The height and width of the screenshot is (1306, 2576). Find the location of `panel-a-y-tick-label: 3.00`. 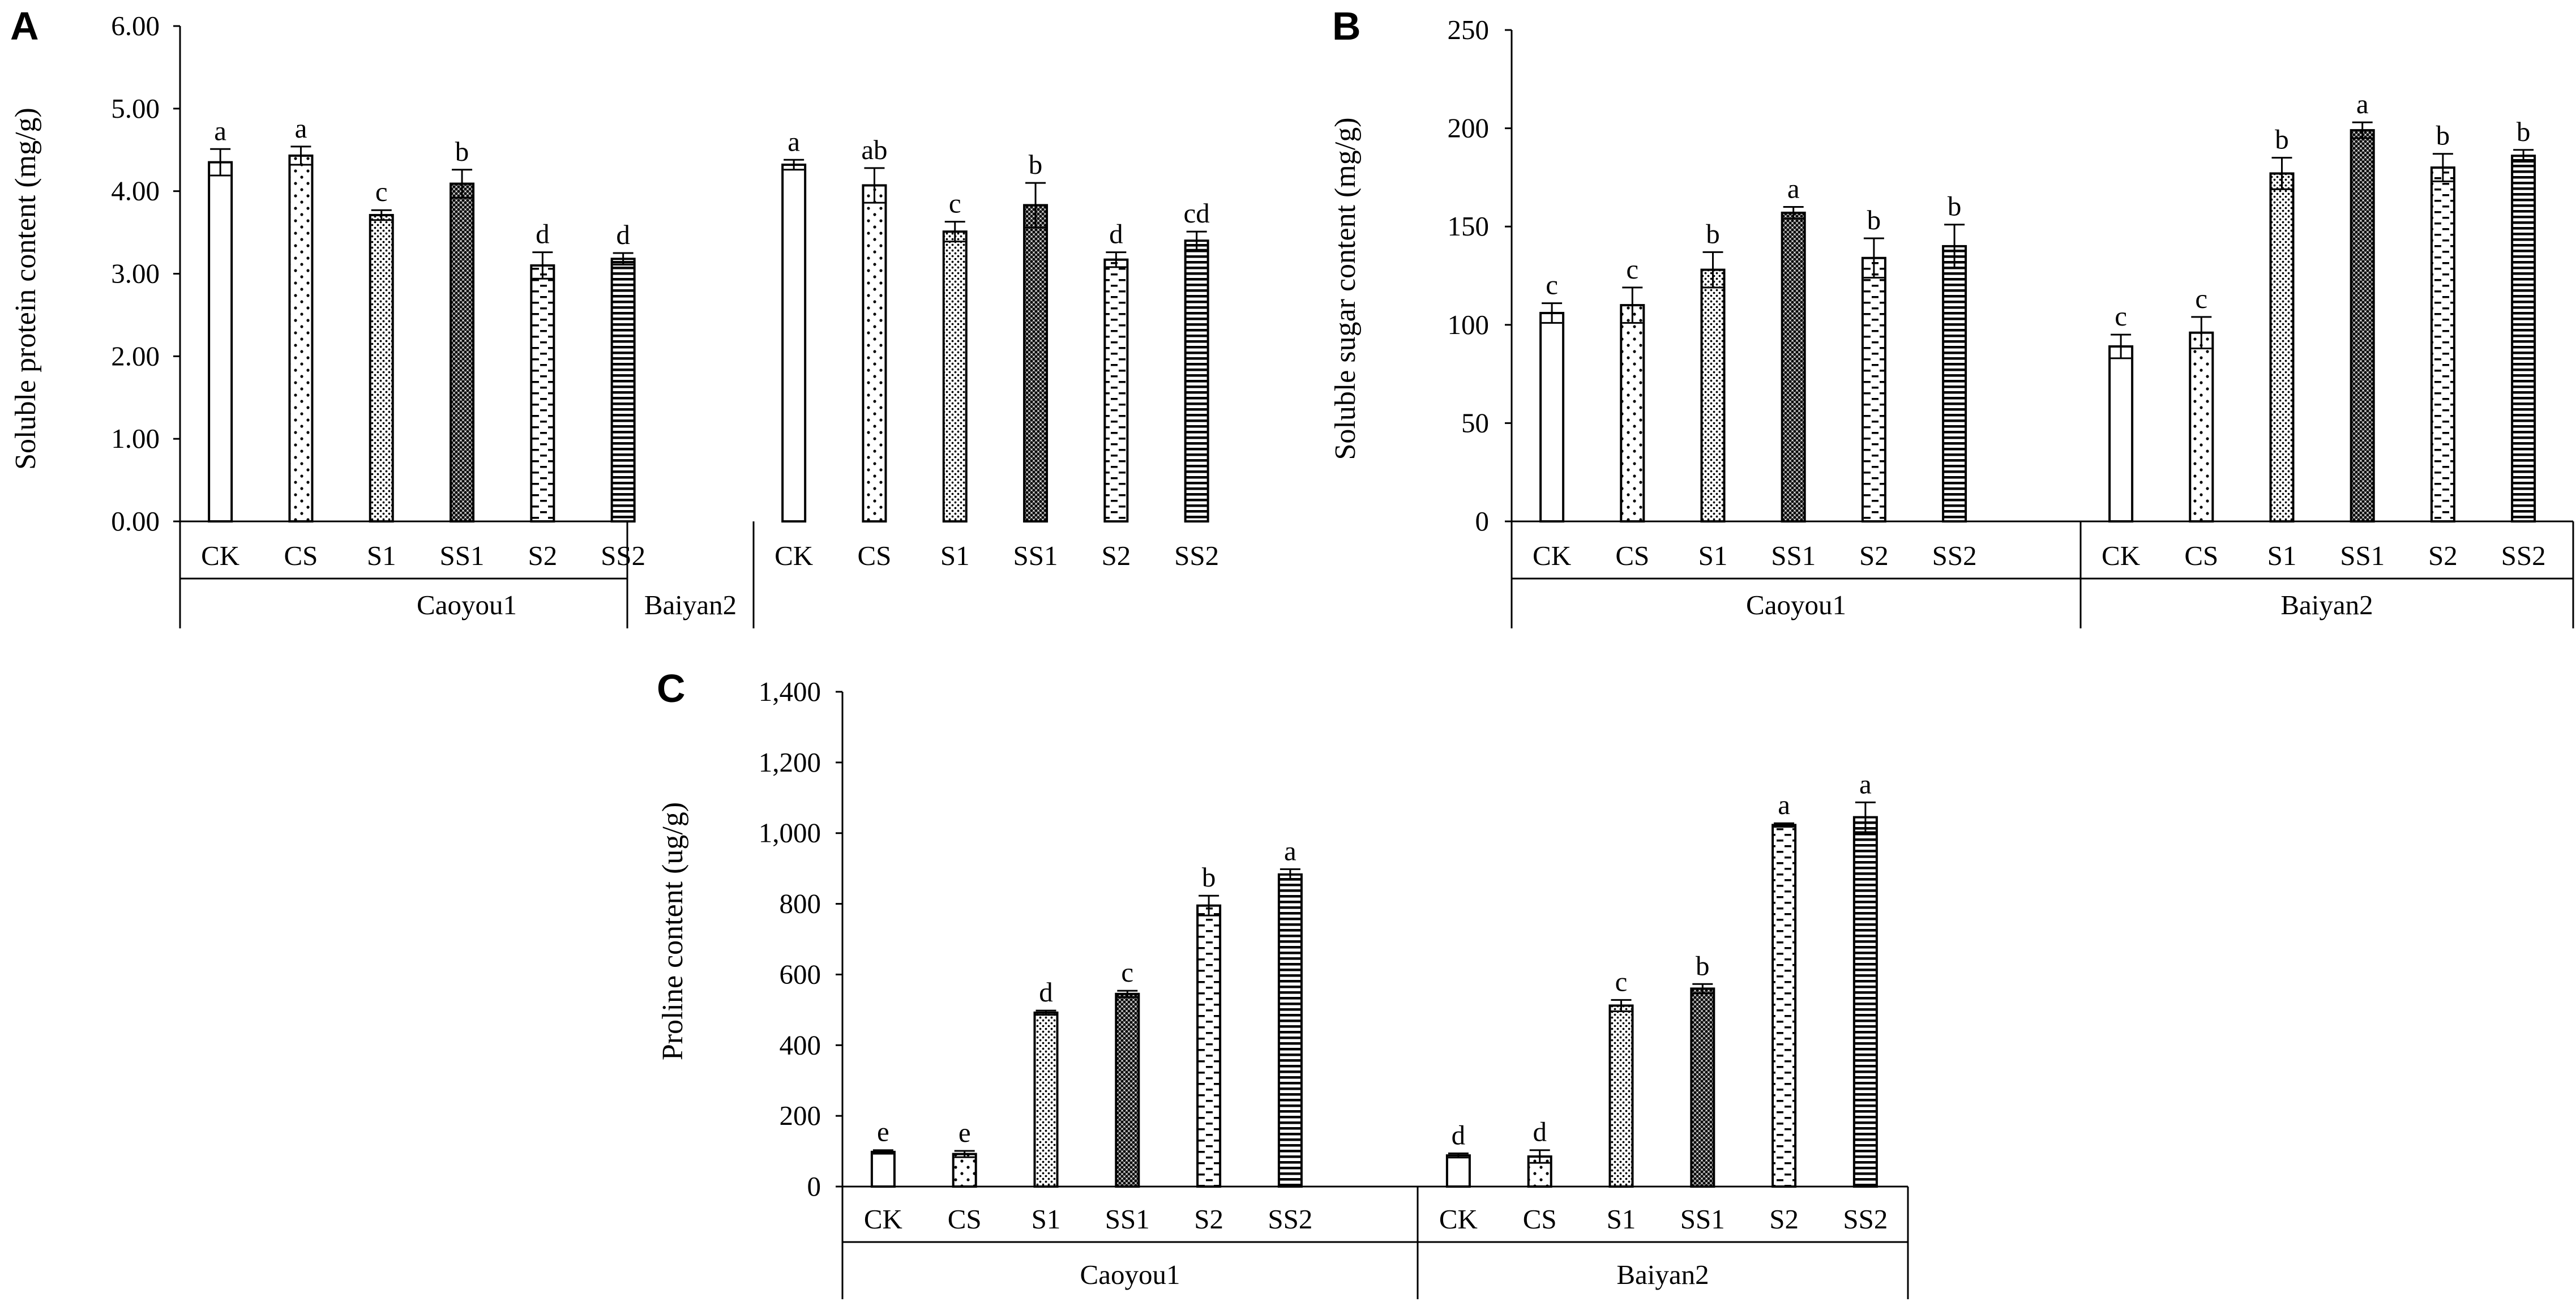

panel-a-y-tick-label: 3.00 is located at coordinates (135, 273).